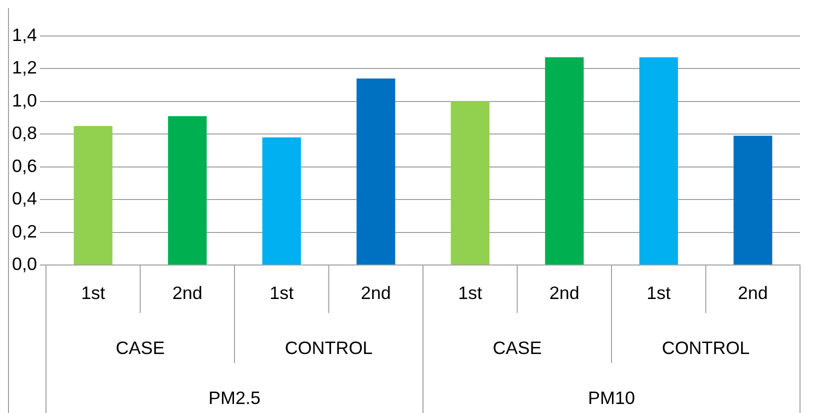  I want to click on y-tick-label: 0,0, so click(24, 264).